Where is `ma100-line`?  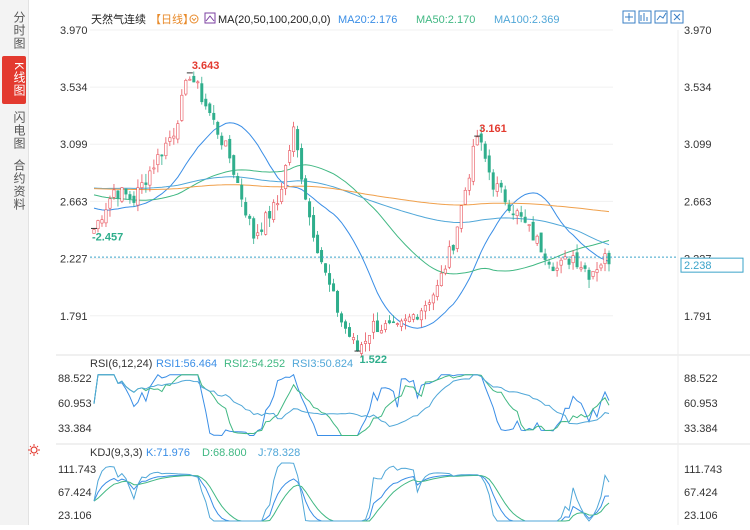
ma100-line is located at coordinates (351, 211).